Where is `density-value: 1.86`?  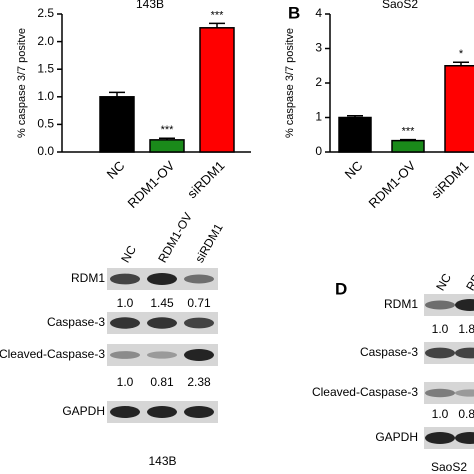
density-value: 1.86 is located at coordinates (466, 329).